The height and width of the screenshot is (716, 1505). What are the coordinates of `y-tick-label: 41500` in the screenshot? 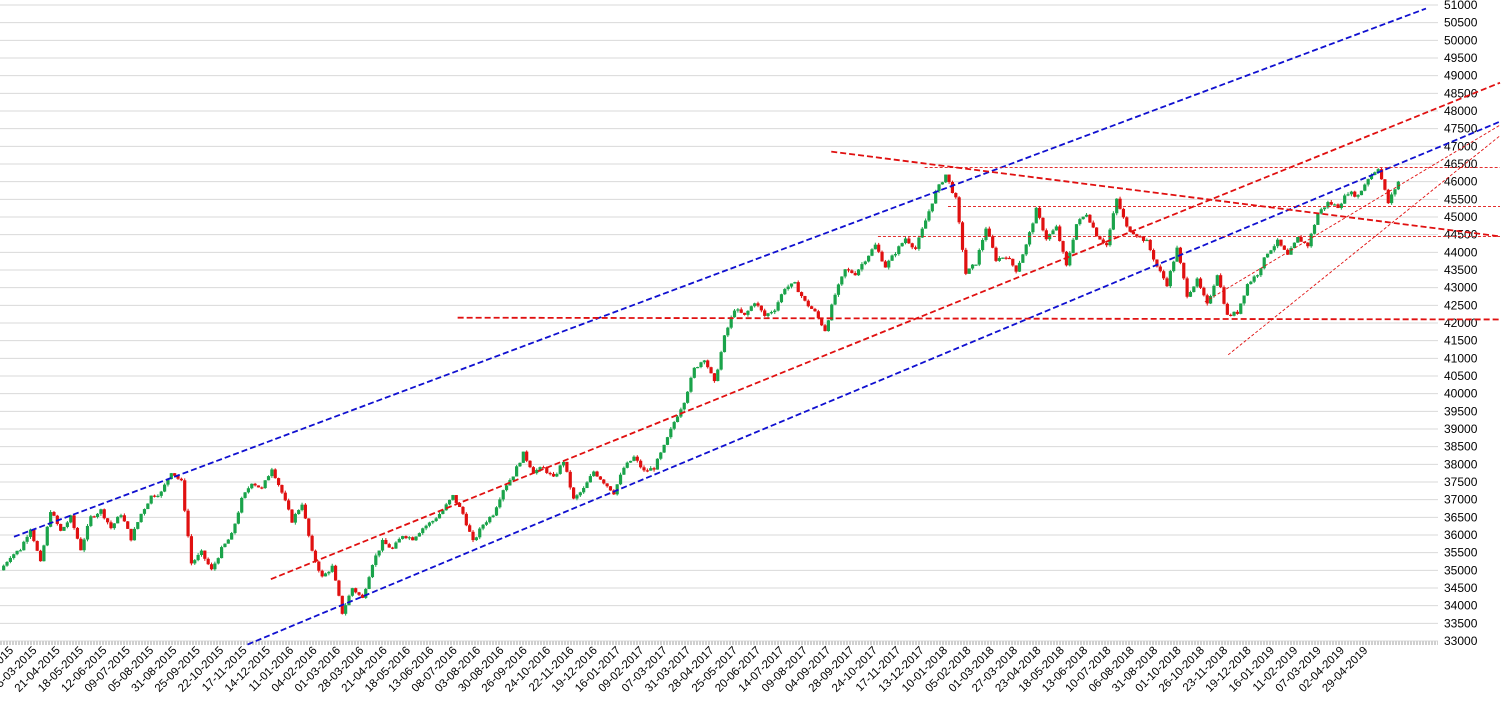 It's located at (1461, 341).